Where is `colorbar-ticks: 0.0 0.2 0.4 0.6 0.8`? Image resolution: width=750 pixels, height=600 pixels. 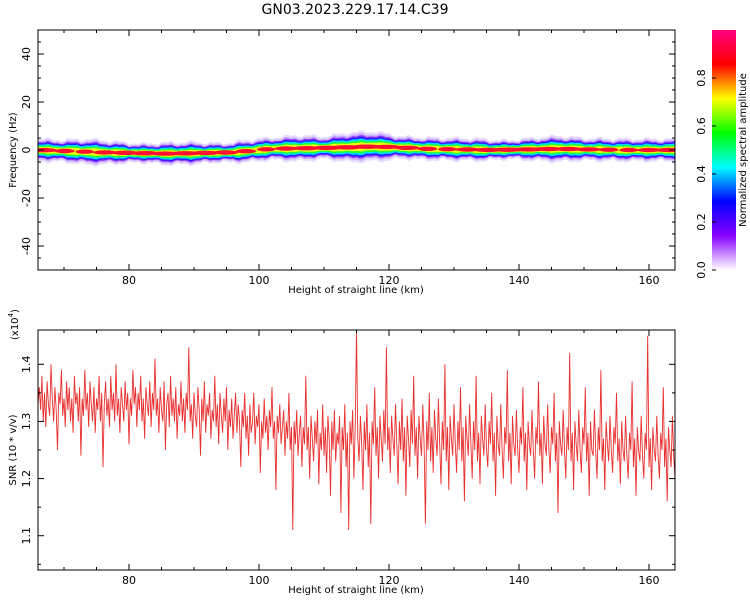 colorbar-ticks: 0.0 0.2 0.4 0.6 0.8 is located at coordinates (705, 174).